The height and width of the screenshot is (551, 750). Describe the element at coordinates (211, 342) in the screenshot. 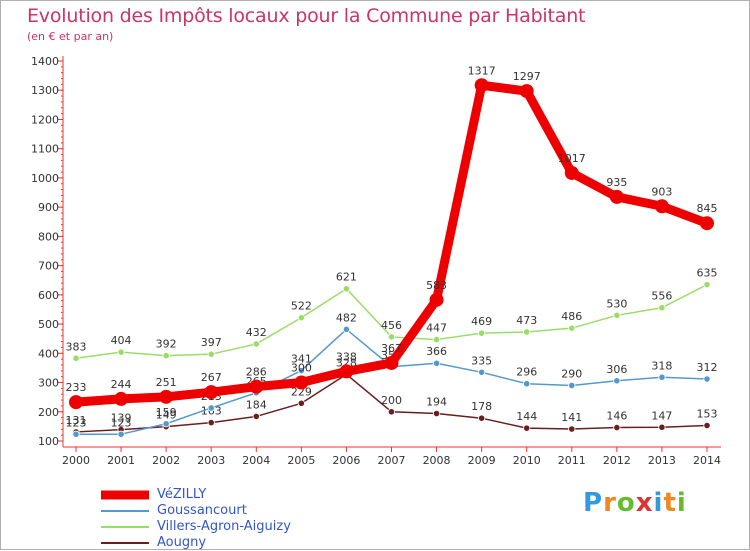

I see `data-label-villers-agron-aiguizy: 397` at that location.